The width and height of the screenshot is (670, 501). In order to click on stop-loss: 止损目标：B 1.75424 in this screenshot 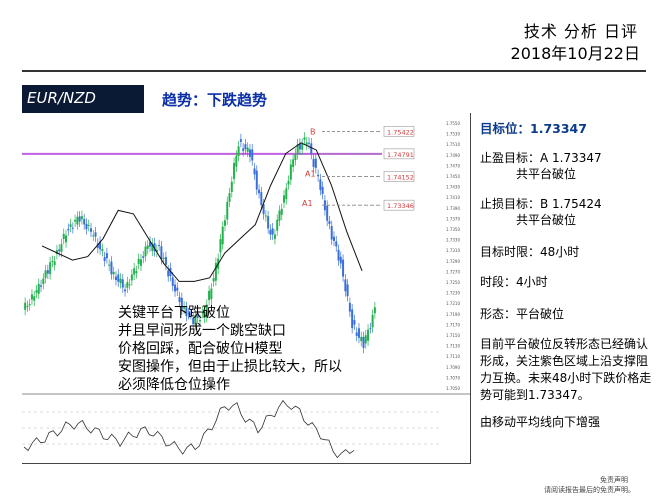, I will do `click(541, 204)`.